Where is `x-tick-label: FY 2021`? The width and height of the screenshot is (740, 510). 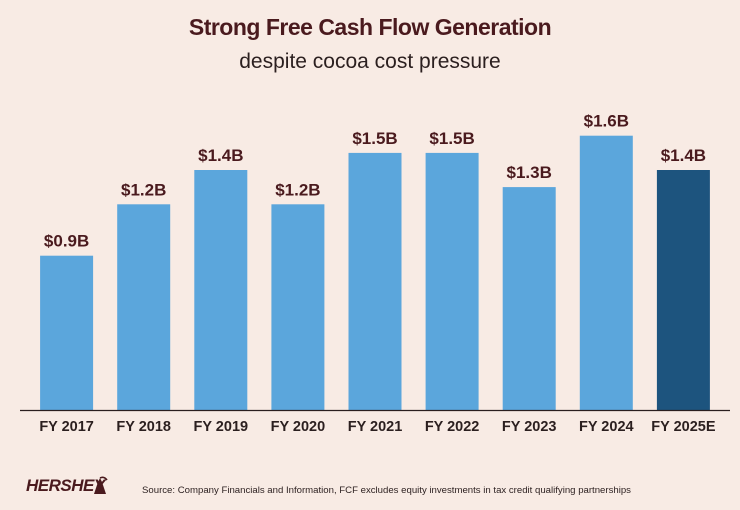 x-tick-label: FY 2021 is located at coordinates (375, 427).